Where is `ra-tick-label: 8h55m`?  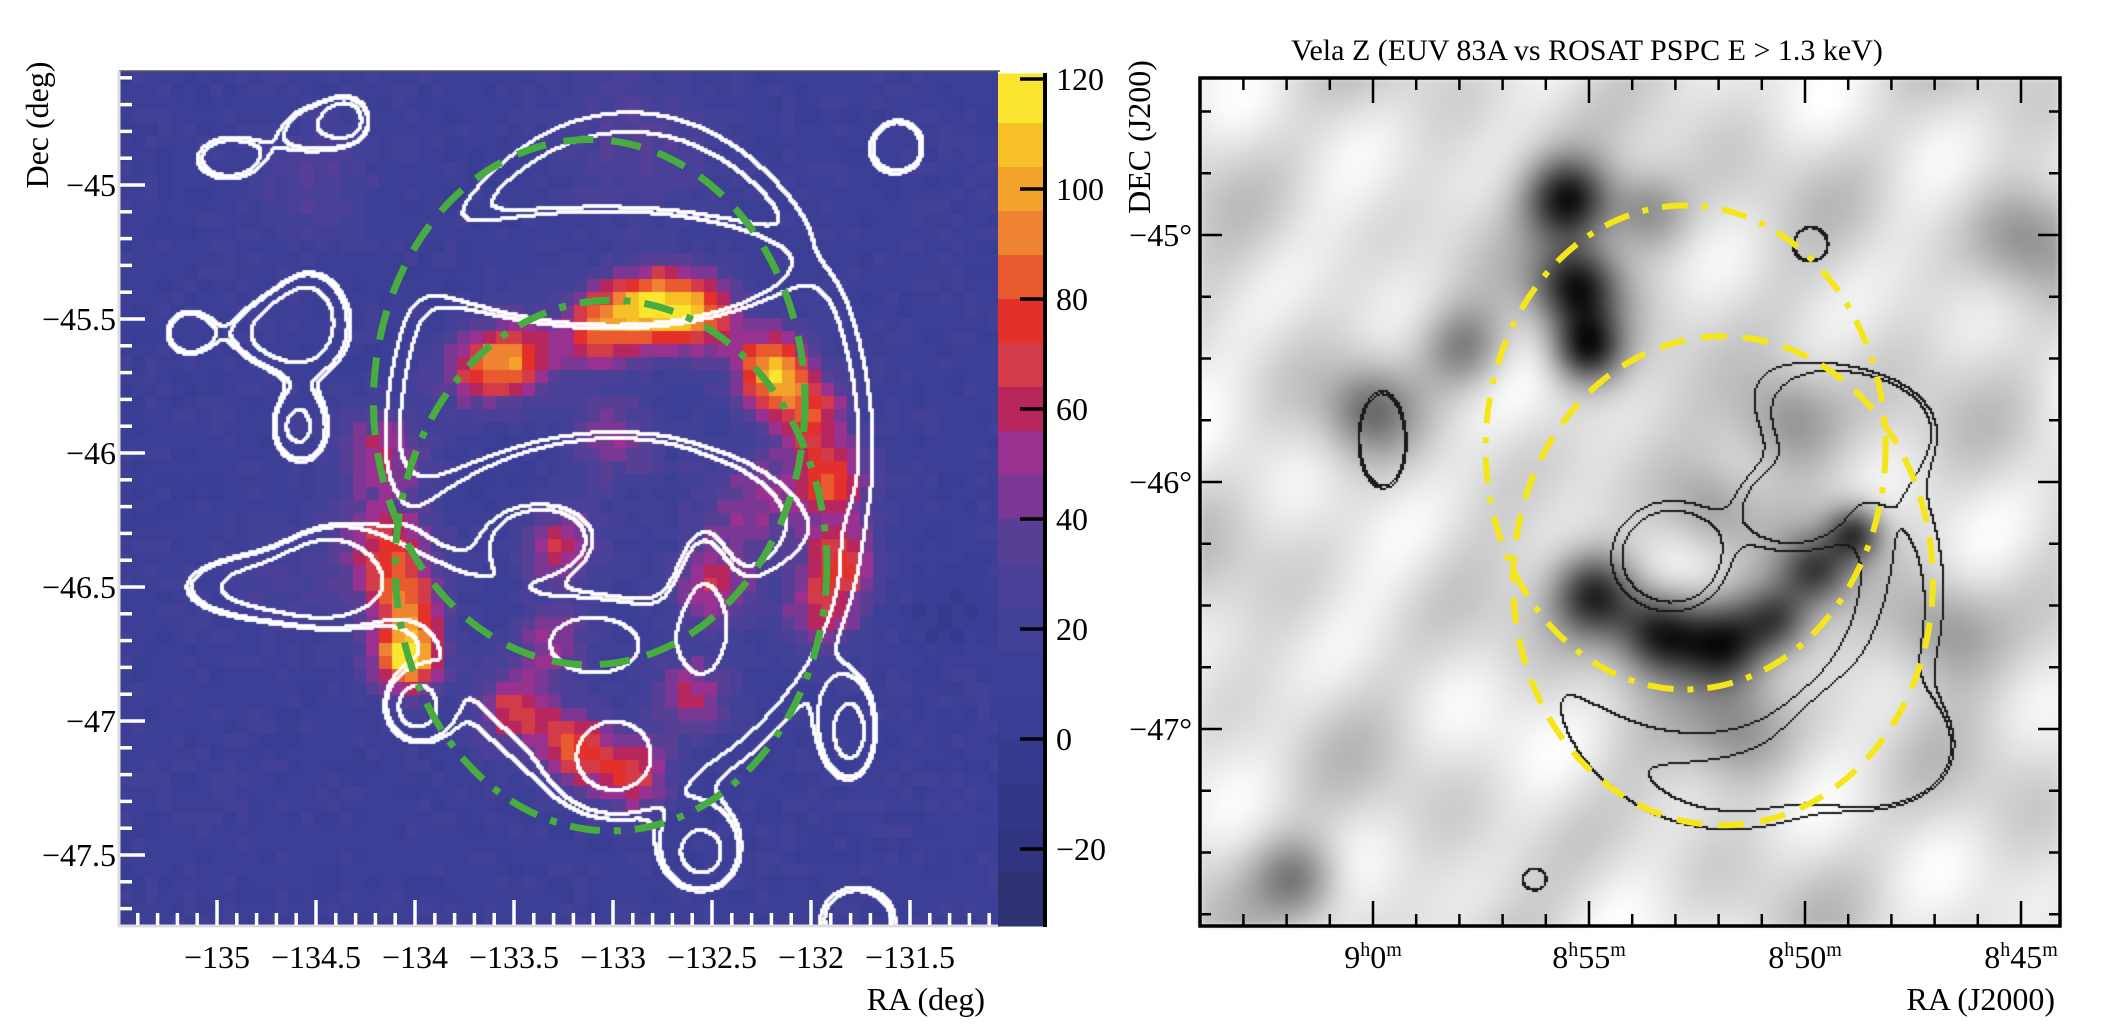 ra-tick-label: 8h55m is located at coordinates (1589, 957).